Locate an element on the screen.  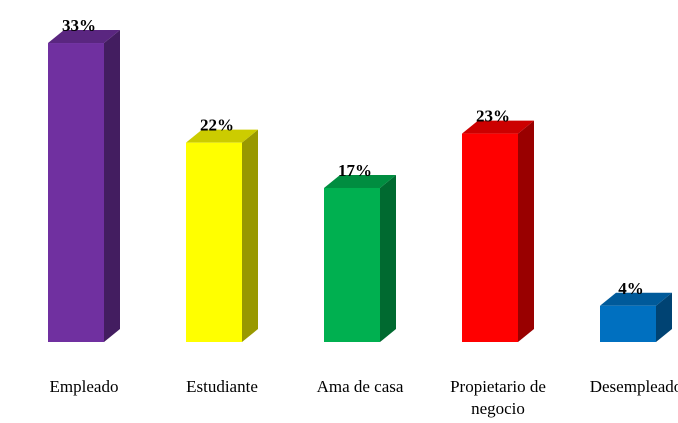
x-tick-label: Propietario de negocio is located at coordinates (498, 397).